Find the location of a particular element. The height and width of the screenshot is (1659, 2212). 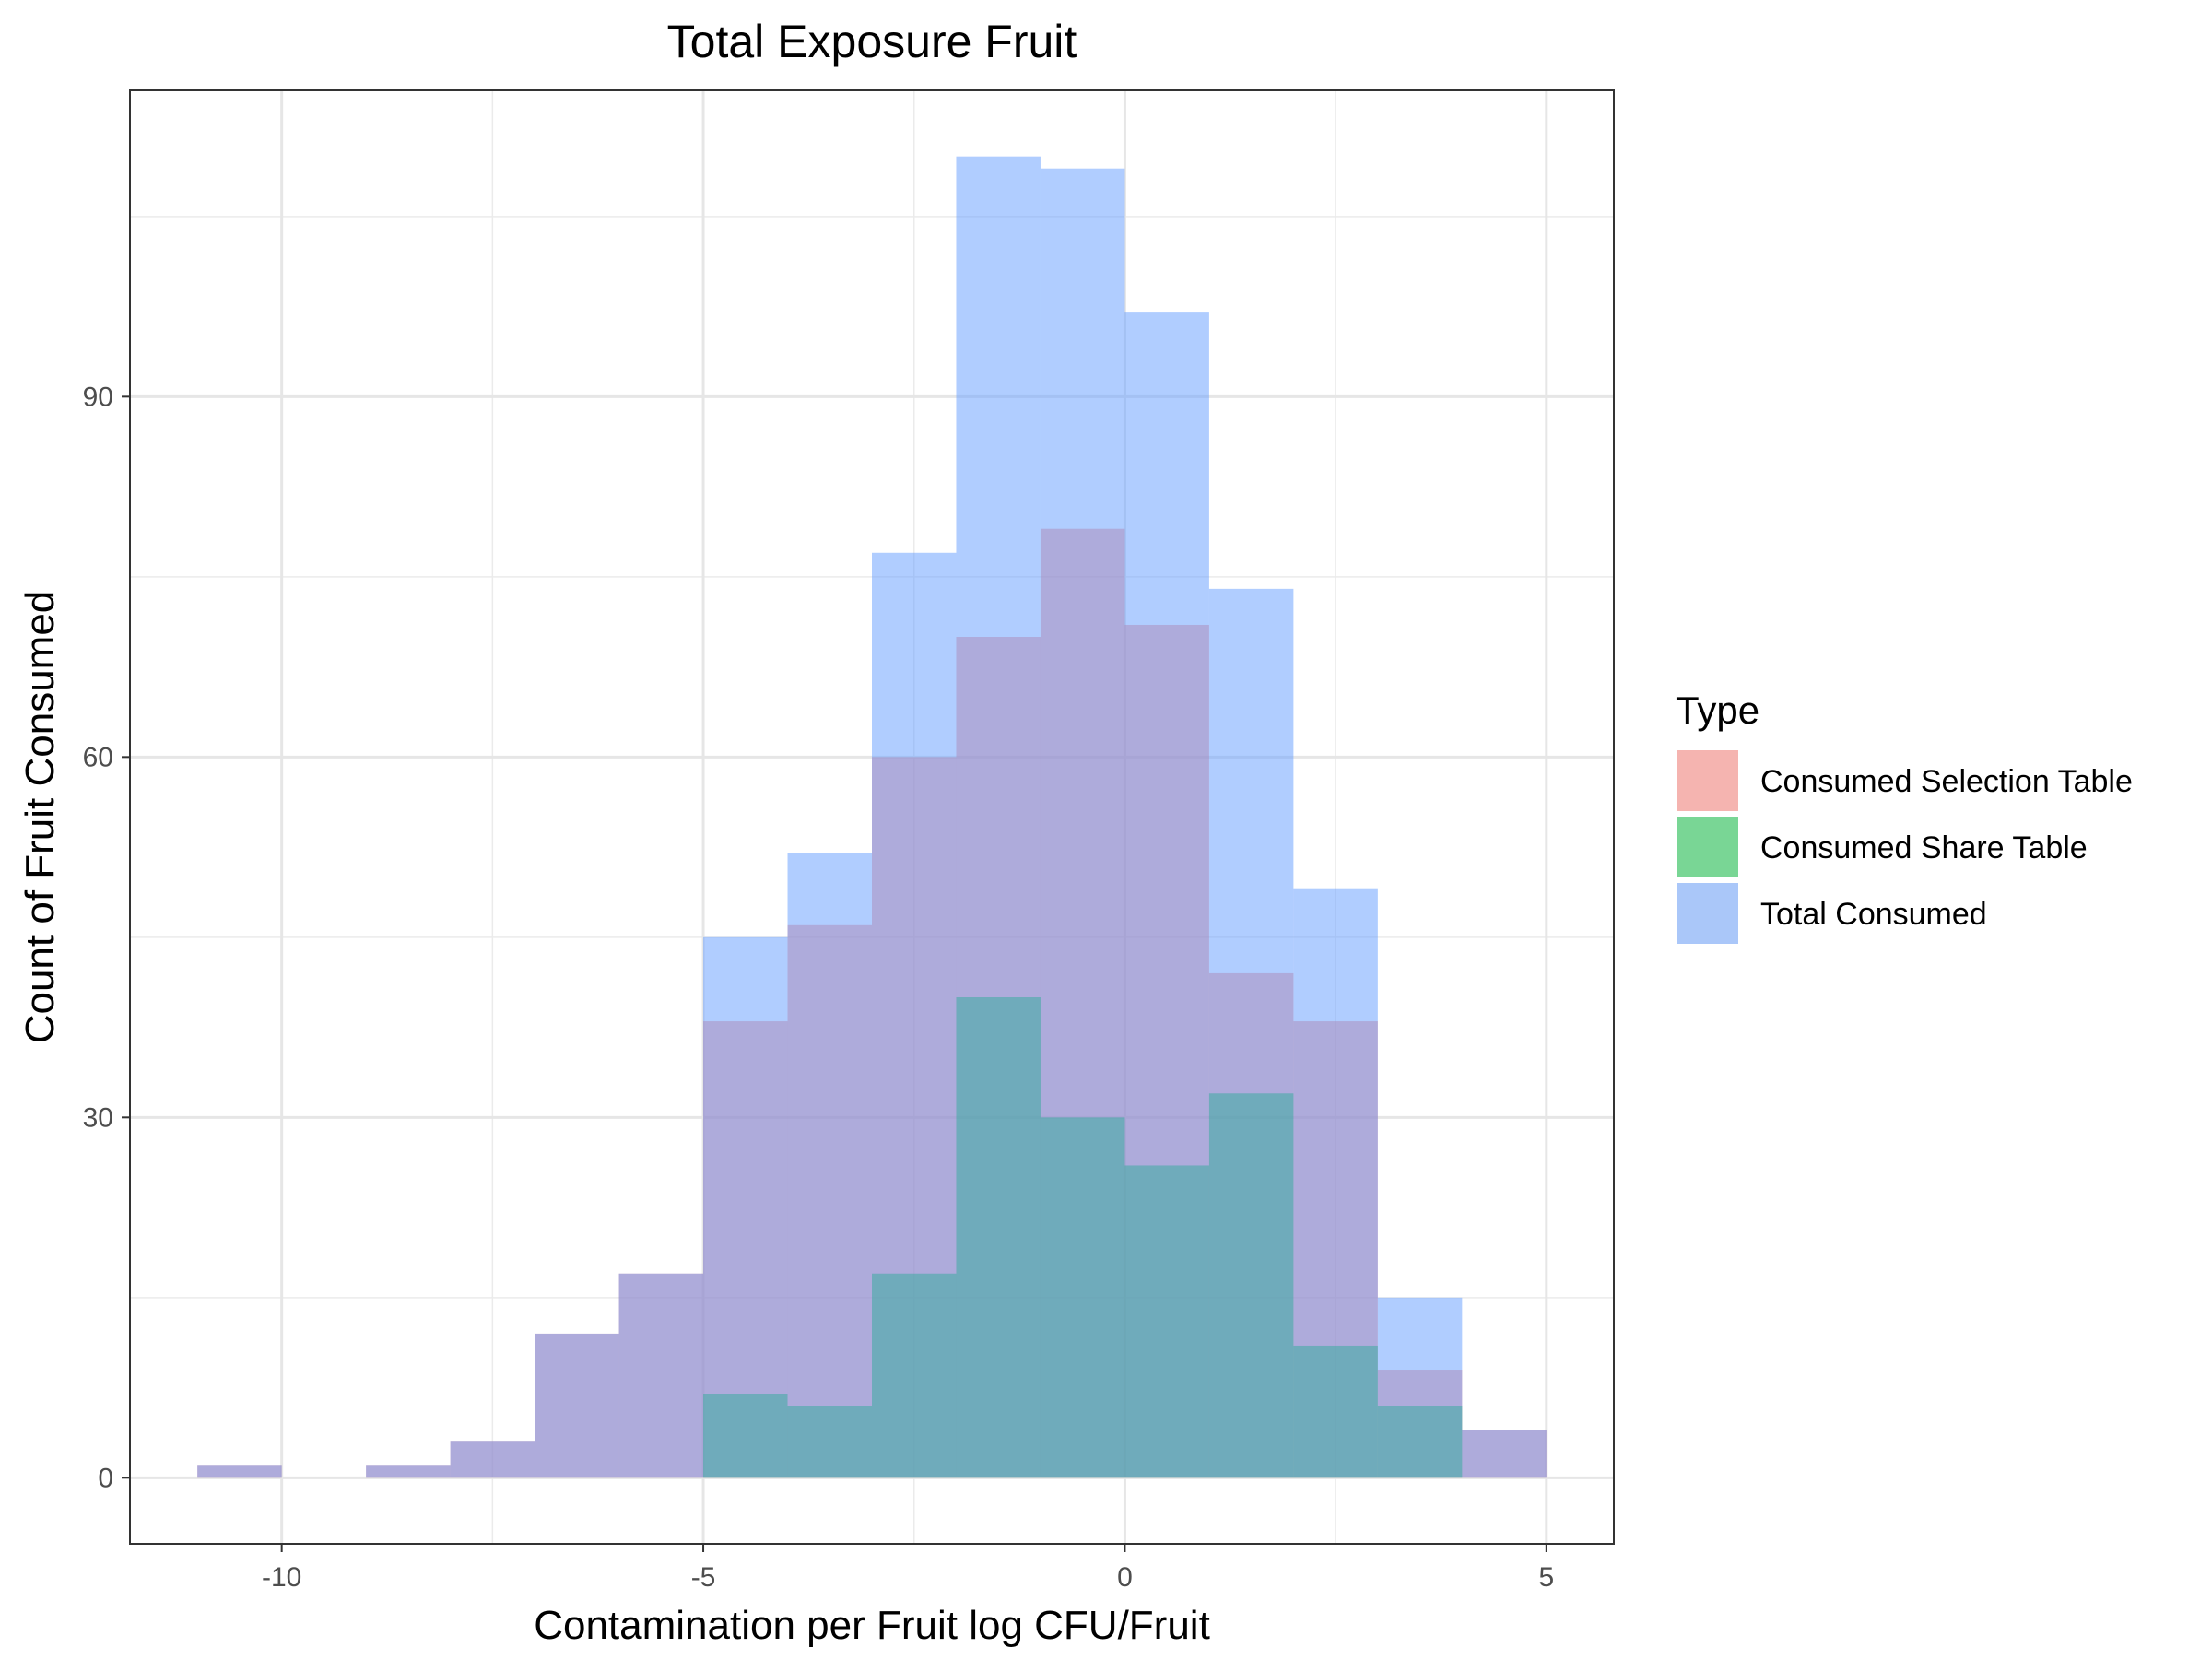

legend-label: Consumed Share Table is located at coordinates (1924, 847).